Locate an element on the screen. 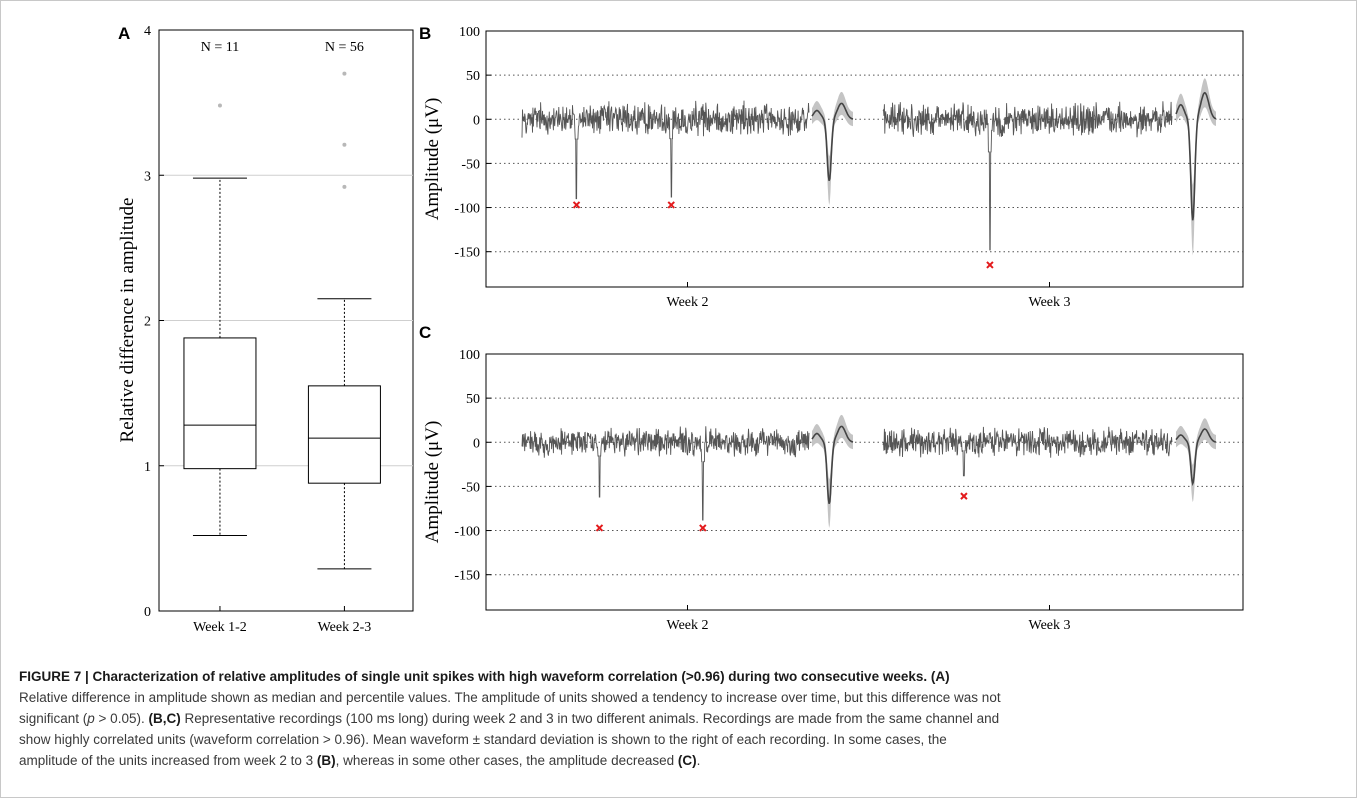  caption-text-2a: significant ( is located at coordinates (53, 718).